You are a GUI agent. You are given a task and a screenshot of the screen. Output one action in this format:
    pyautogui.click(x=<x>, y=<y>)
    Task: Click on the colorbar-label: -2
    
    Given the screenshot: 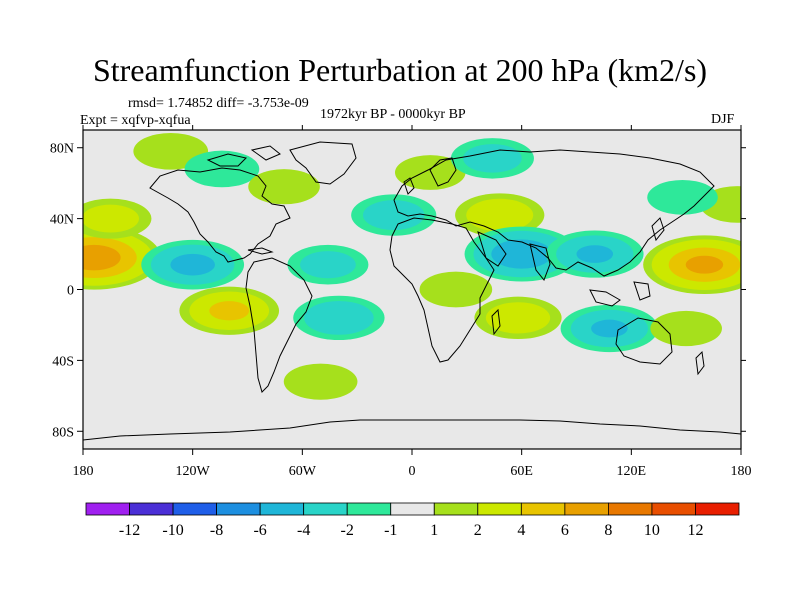 What is the action you would take?
    pyautogui.click(x=347, y=530)
    